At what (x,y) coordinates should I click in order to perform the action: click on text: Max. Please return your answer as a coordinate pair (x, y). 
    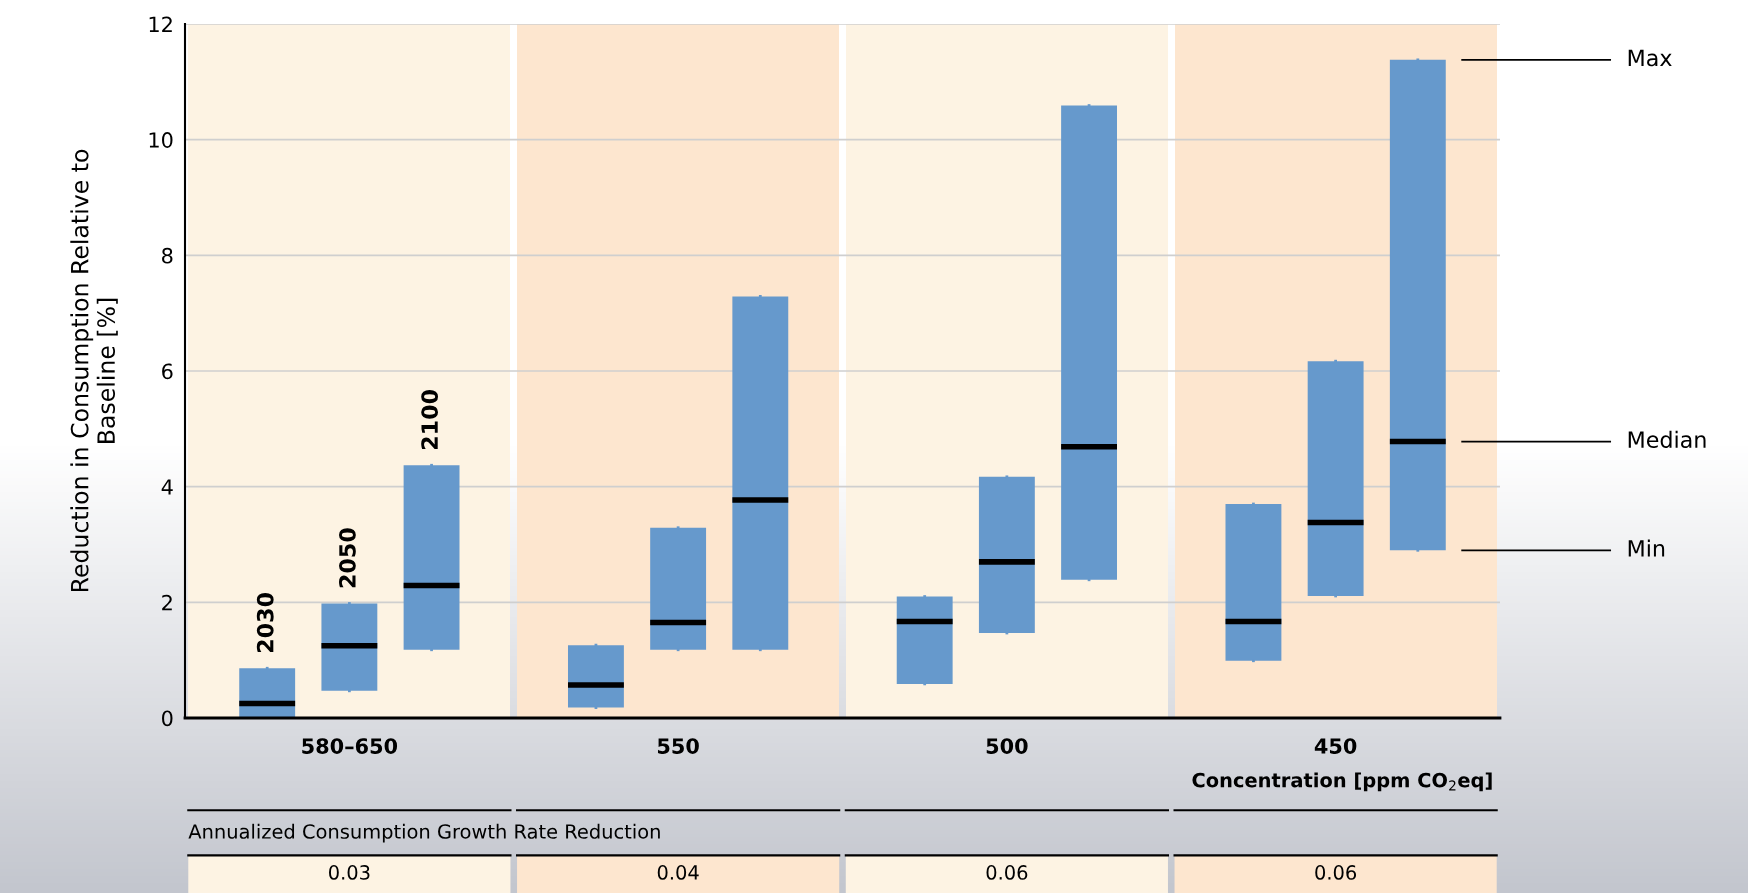
    Looking at the image, I should click on (1650, 58).